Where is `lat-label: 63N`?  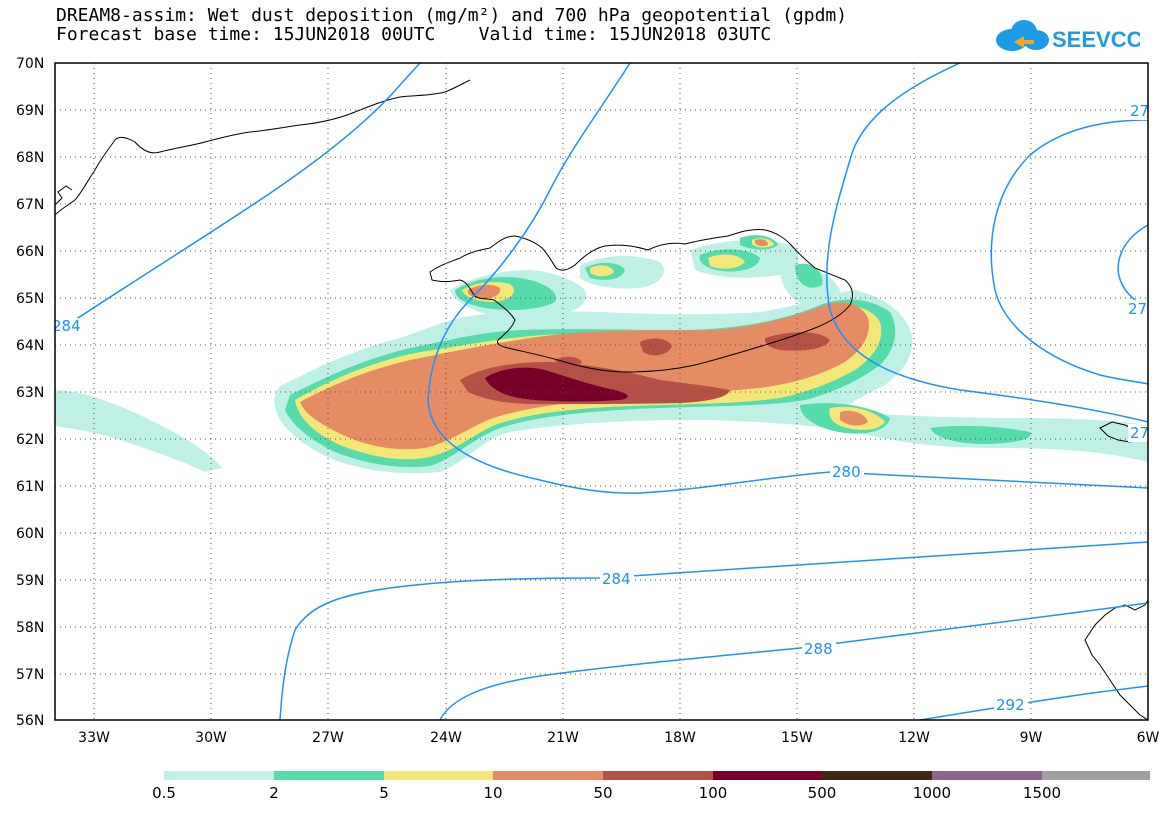
lat-label: 63N is located at coordinates (30, 393).